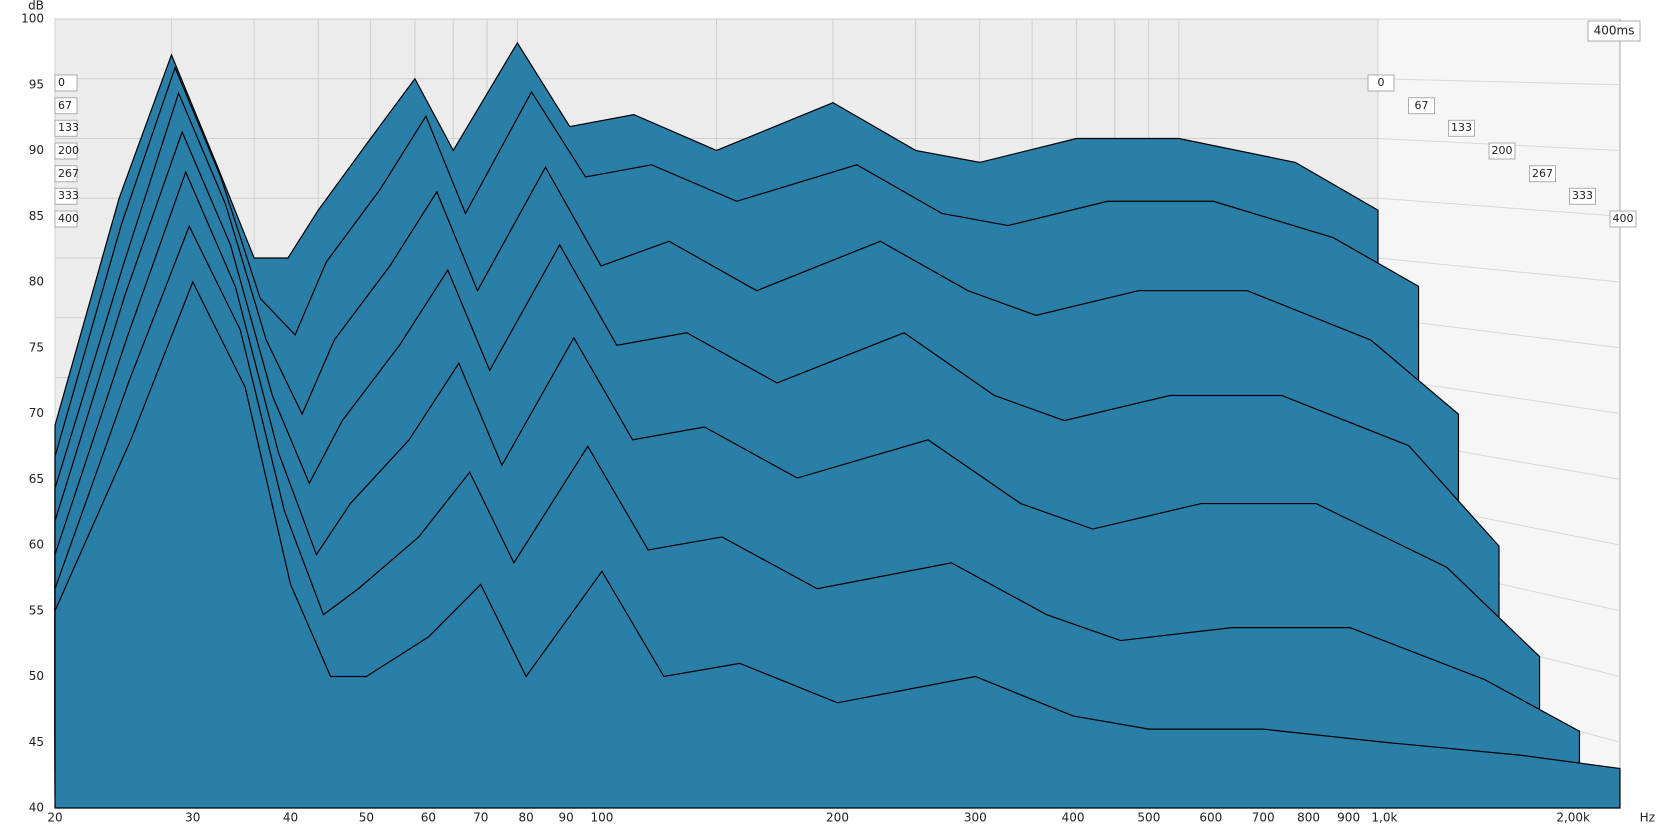  Describe the element at coordinates (36, 216) in the screenshot. I see `y-tick-label: 85` at that location.